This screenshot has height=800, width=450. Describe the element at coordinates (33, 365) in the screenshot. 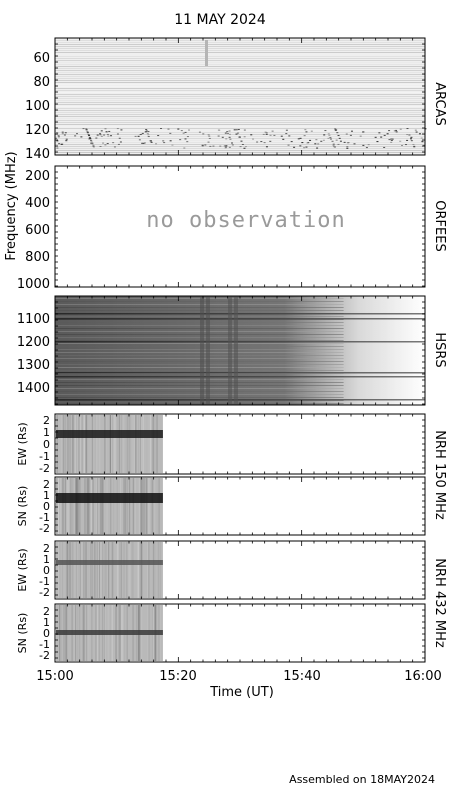

I see `hsrs-tick-label: 1300` at that location.